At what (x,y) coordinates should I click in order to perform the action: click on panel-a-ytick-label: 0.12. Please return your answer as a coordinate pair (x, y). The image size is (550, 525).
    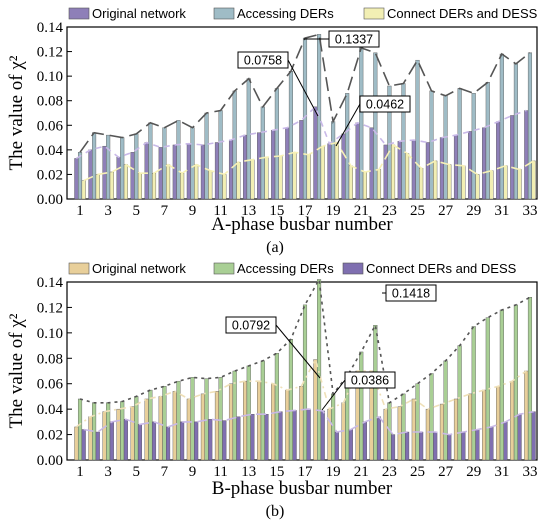
    Looking at the image, I should click on (50, 53).